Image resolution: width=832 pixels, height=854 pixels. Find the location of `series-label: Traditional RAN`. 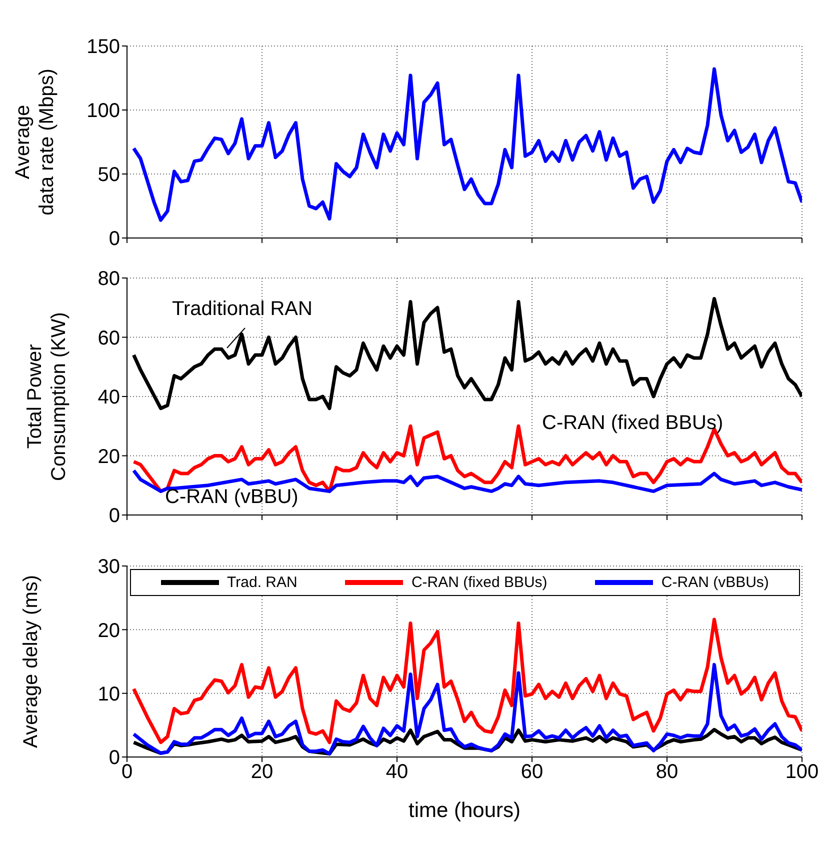

series-label: Traditional RAN is located at coordinates (242, 309).